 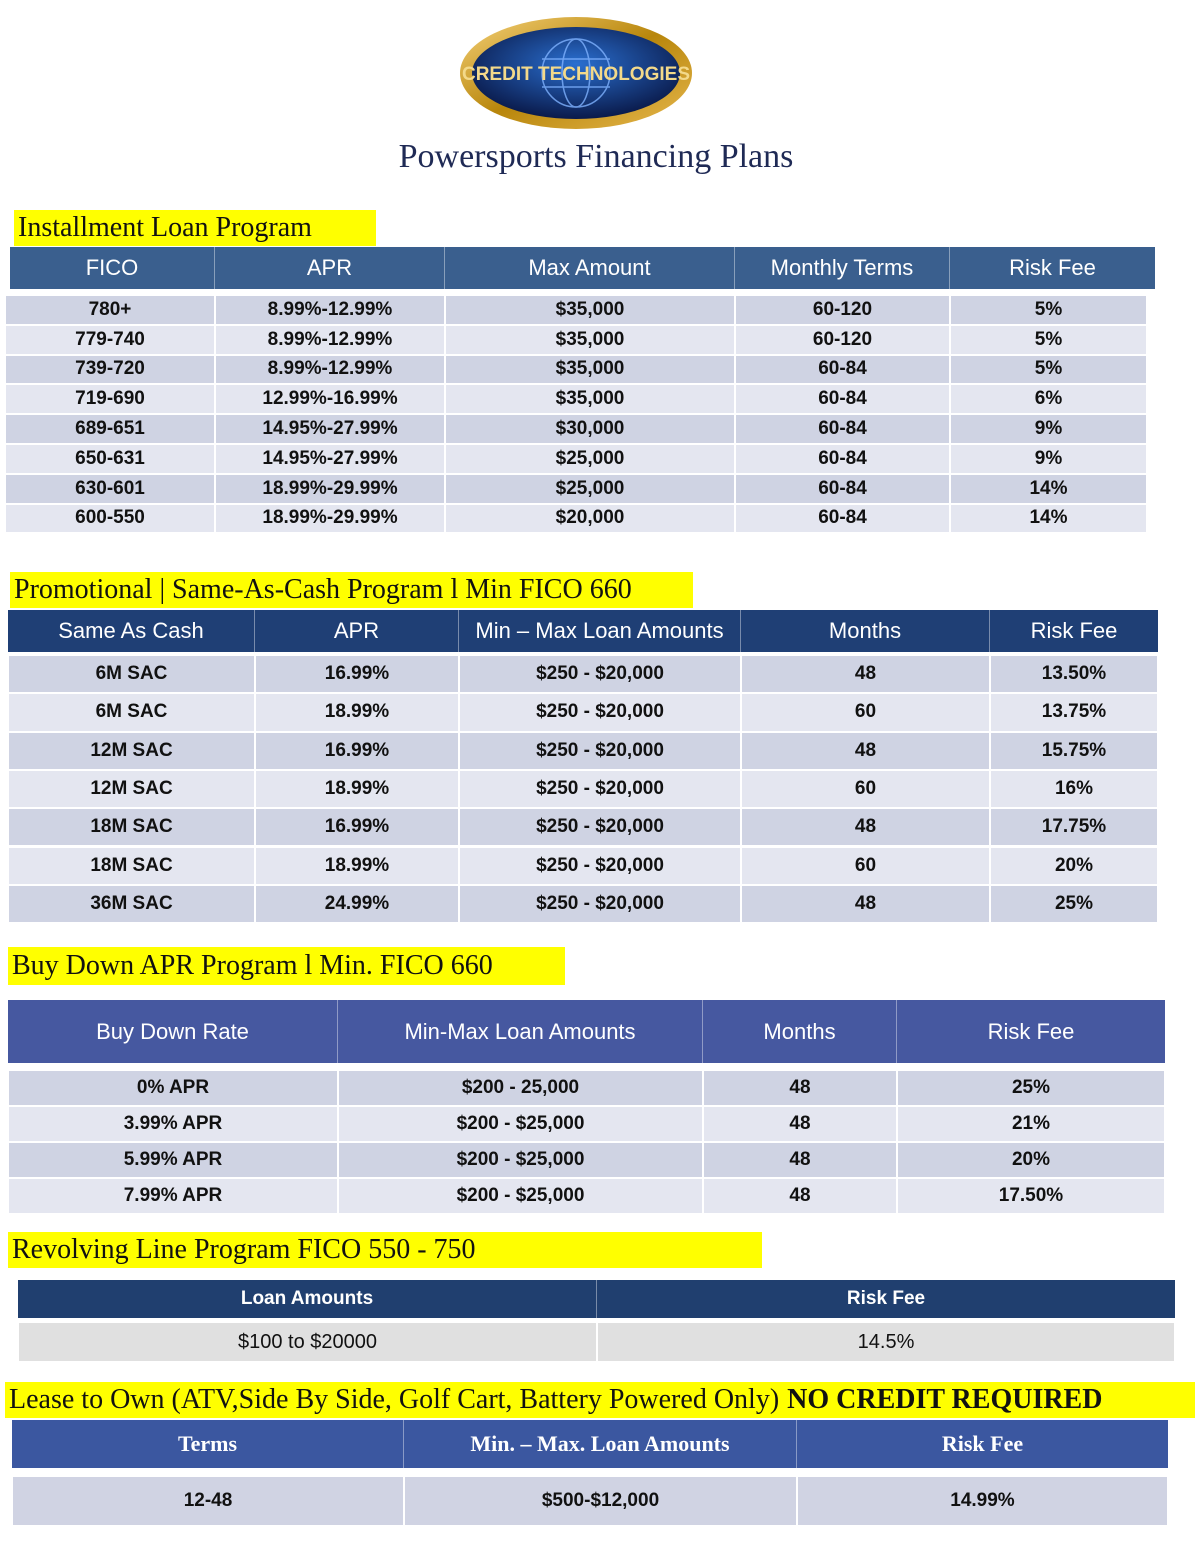 I want to click on header-cell: FICO, so click(x=112, y=268).